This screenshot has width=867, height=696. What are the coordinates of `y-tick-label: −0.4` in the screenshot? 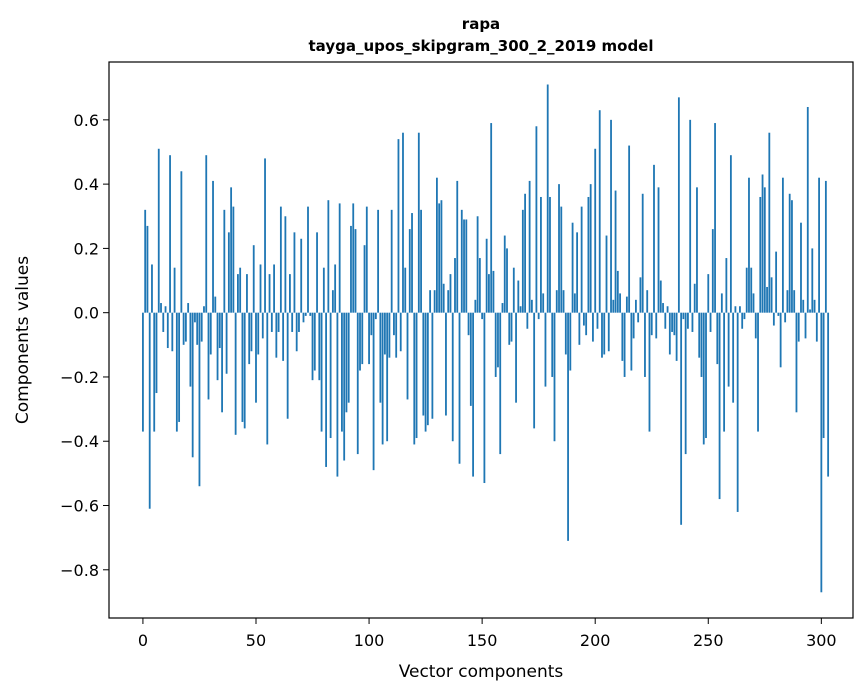 It's located at (79, 441).